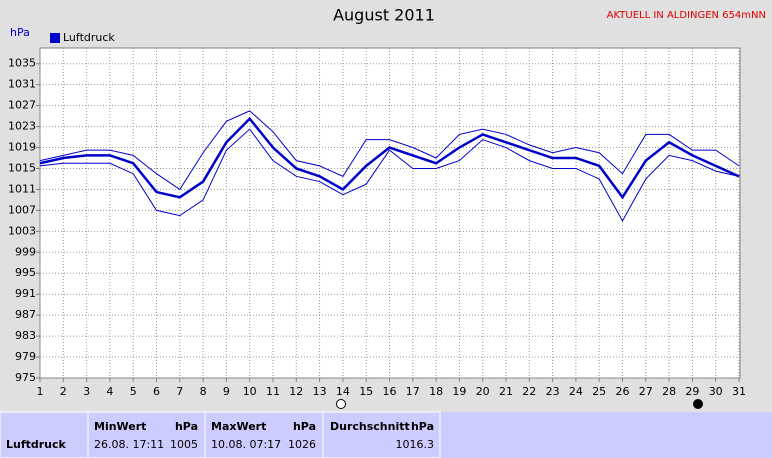 This screenshot has width=772, height=458. Describe the element at coordinates (86, 391) in the screenshot. I see `x-tick-label: 3` at that location.